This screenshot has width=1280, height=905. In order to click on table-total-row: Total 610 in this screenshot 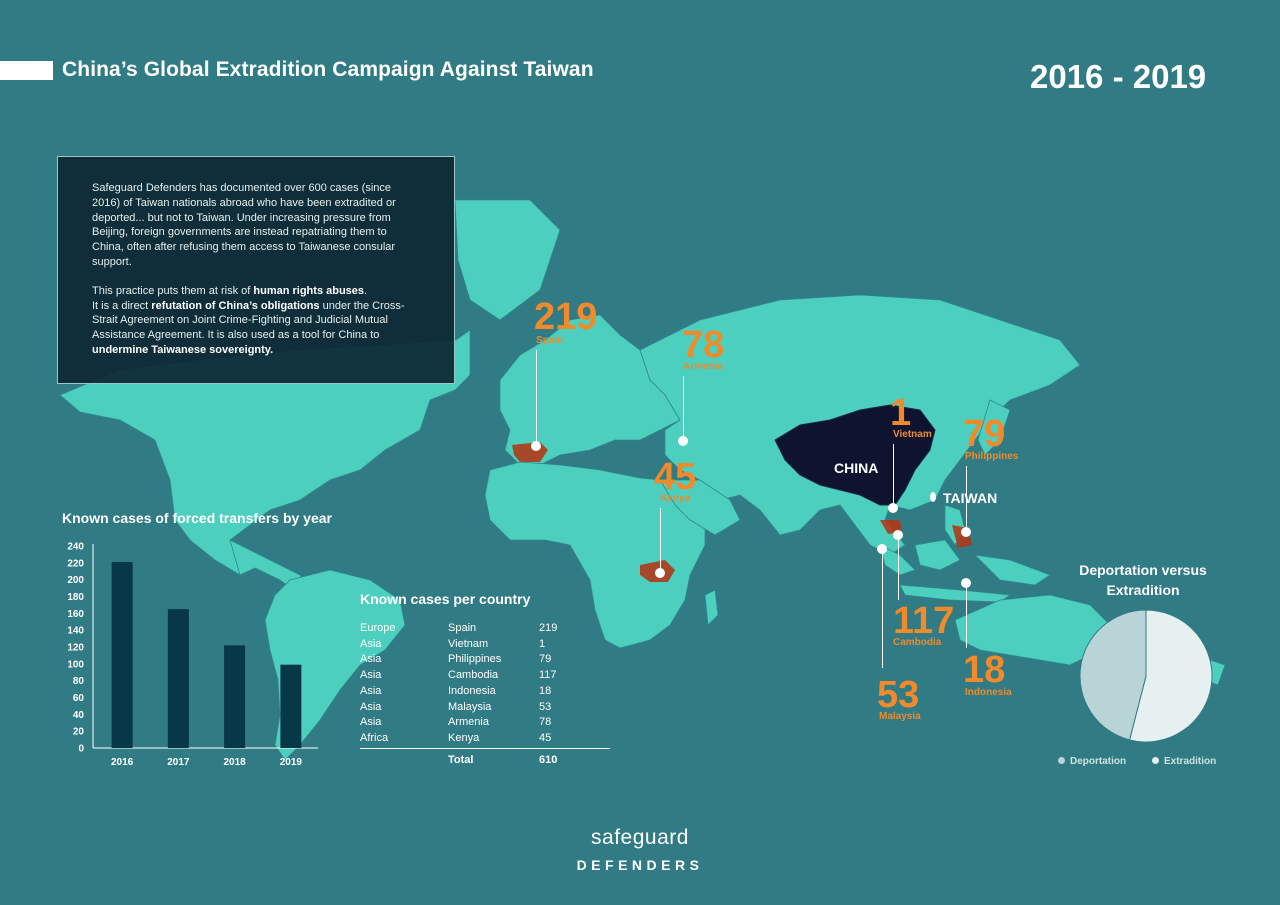, I will do `click(458, 760)`.